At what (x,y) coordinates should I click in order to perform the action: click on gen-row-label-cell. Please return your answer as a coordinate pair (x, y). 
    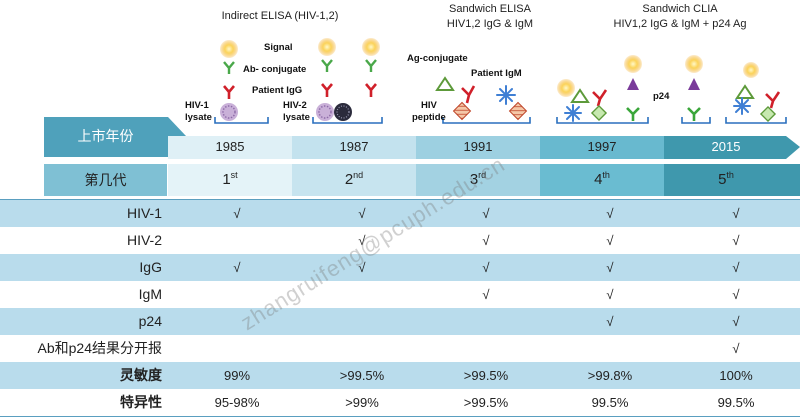
    Looking at the image, I should click on (105, 180).